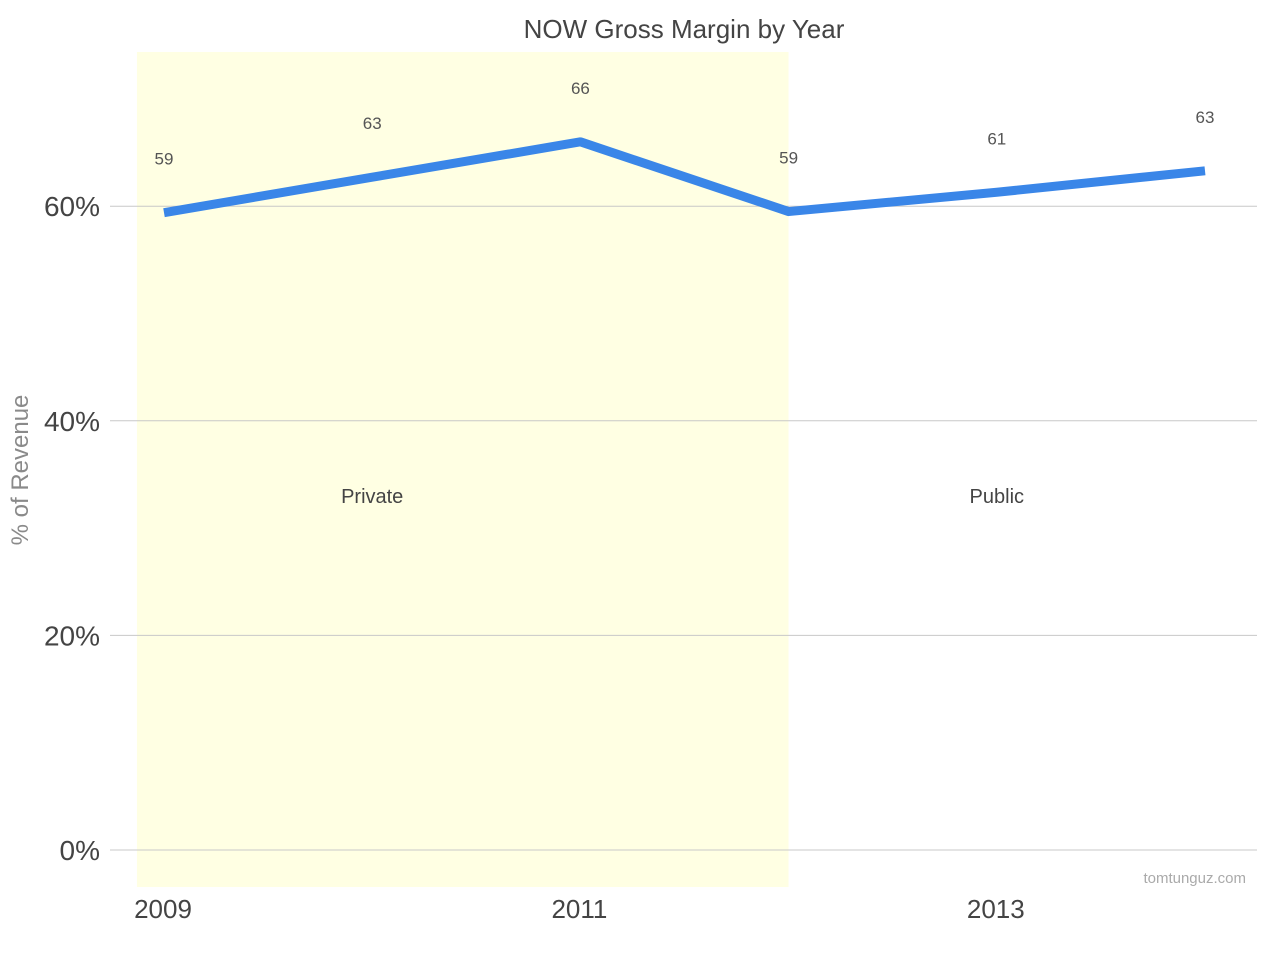 Image resolution: width=1280 pixels, height=960 pixels. What do you see at coordinates (685, 124) in the screenshot?
I see `data-labels: 59 63 66 59 61 63` at bounding box center [685, 124].